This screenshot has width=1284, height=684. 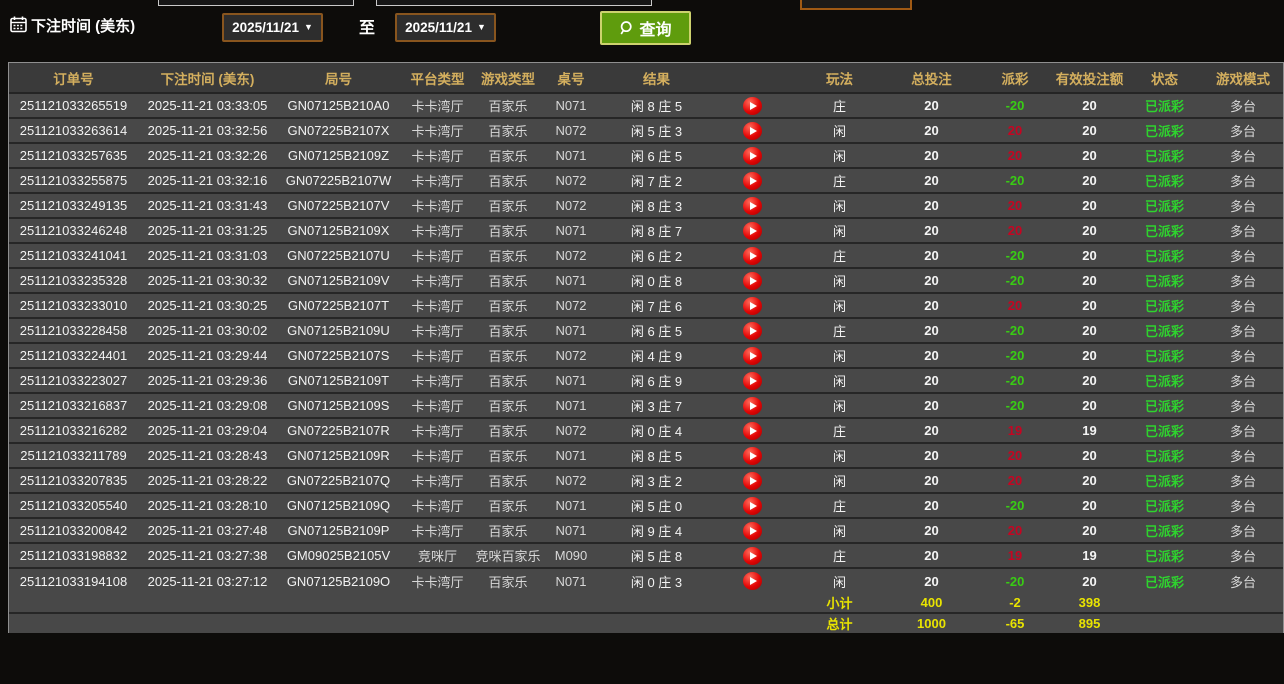 I want to click on magnifier-icon, so click(x=626, y=28).